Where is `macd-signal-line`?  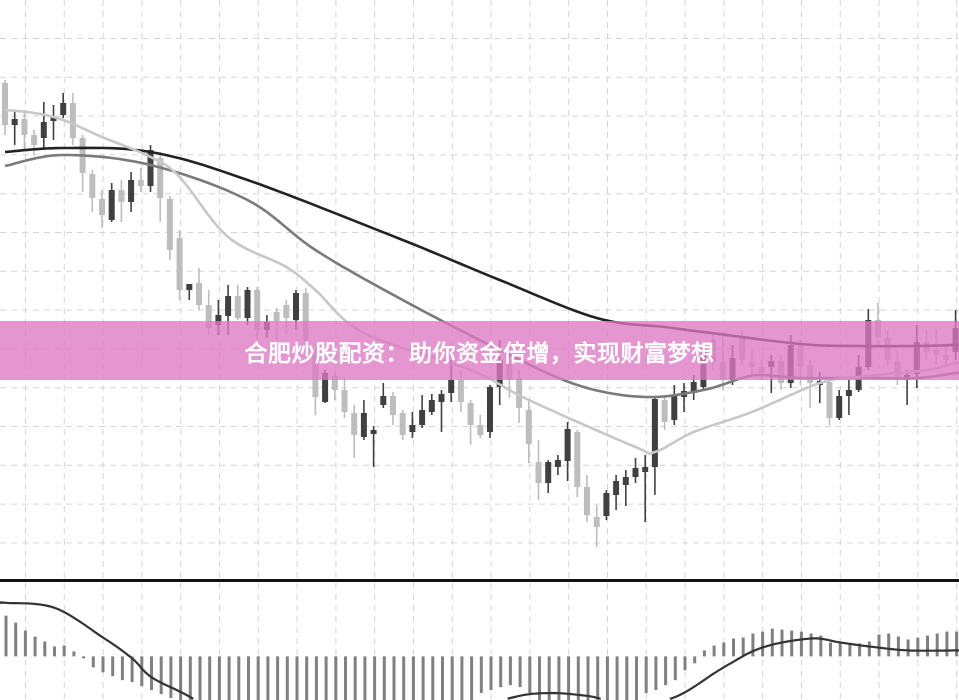
macd-signal-line is located at coordinates (479, 650).